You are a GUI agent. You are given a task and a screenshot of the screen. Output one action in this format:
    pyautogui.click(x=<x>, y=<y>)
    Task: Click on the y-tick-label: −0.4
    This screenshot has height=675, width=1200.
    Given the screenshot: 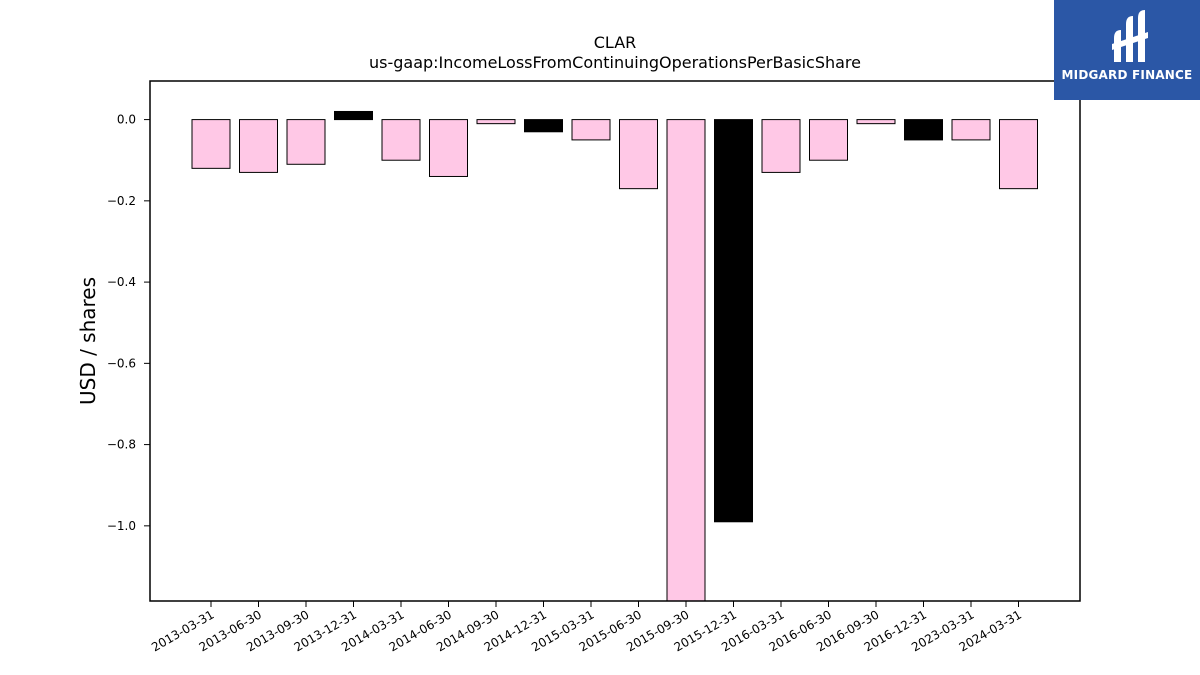 What is the action you would take?
    pyautogui.click(x=121, y=282)
    